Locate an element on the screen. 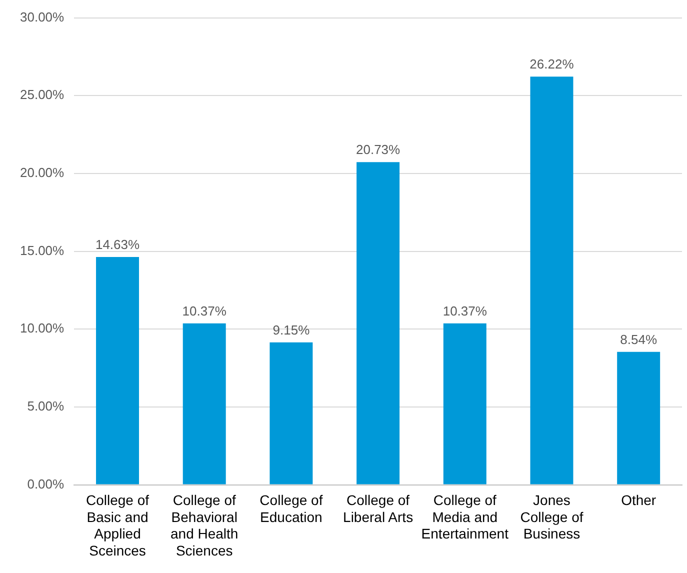 The width and height of the screenshot is (687, 573). data-label: 20.73% is located at coordinates (378, 150).